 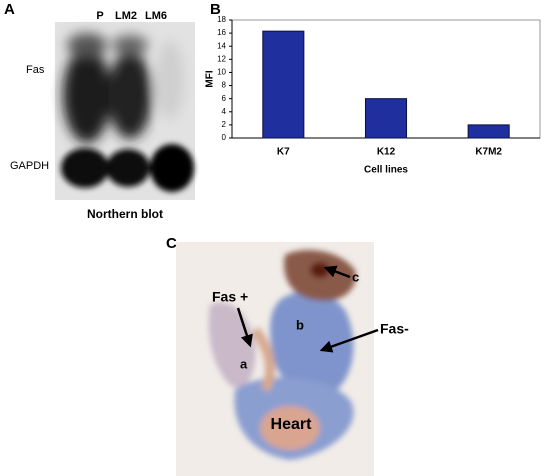 I want to click on row-label: GAPDH, so click(x=29, y=166).